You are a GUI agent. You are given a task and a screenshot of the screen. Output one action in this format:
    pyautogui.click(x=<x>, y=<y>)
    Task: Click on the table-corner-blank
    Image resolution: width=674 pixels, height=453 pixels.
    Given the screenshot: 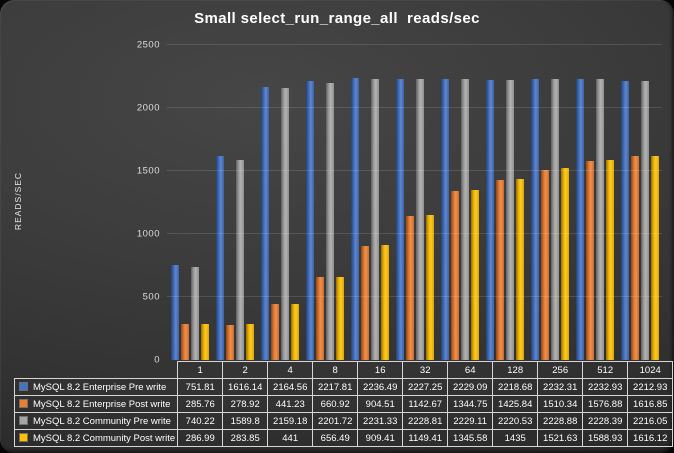 What is the action you would take?
    pyautogui.click(x=96, y=370)
    